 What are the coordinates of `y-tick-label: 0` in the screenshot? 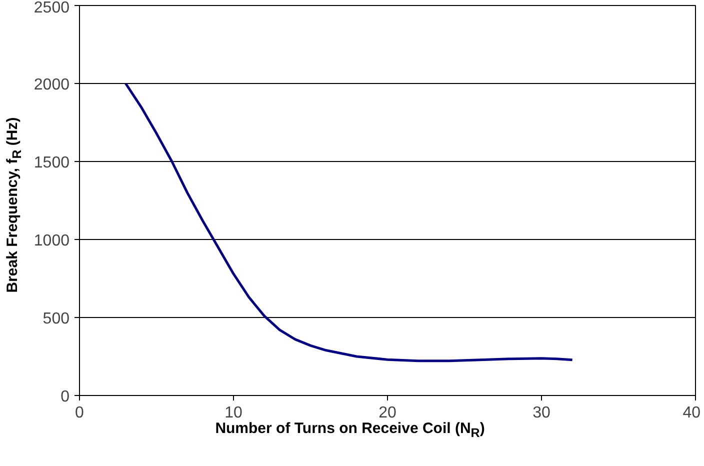 It's located at (65, 397).